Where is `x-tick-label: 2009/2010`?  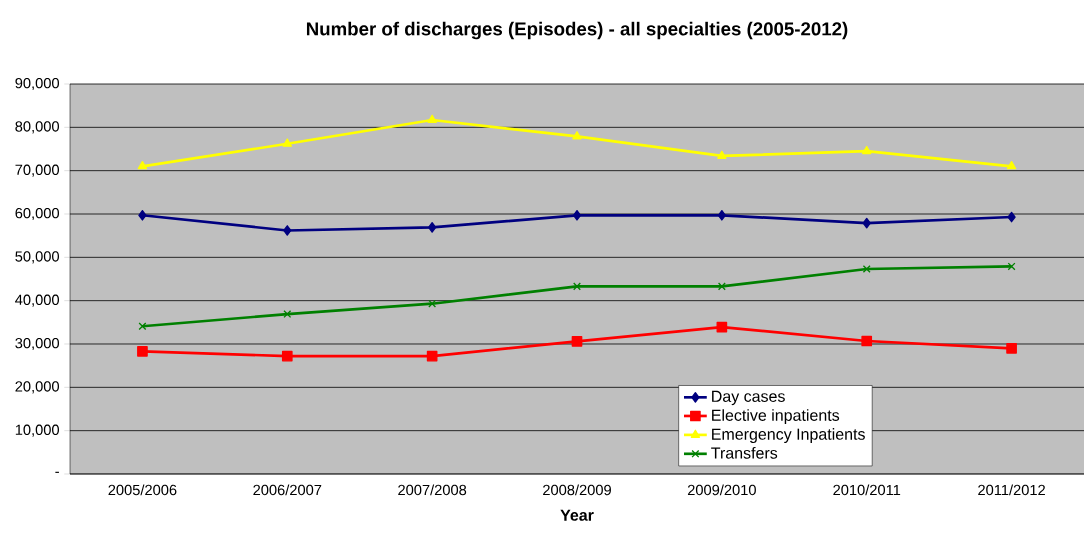
x-tick-label: 2009/2010 is located at coordinates (721, 490).